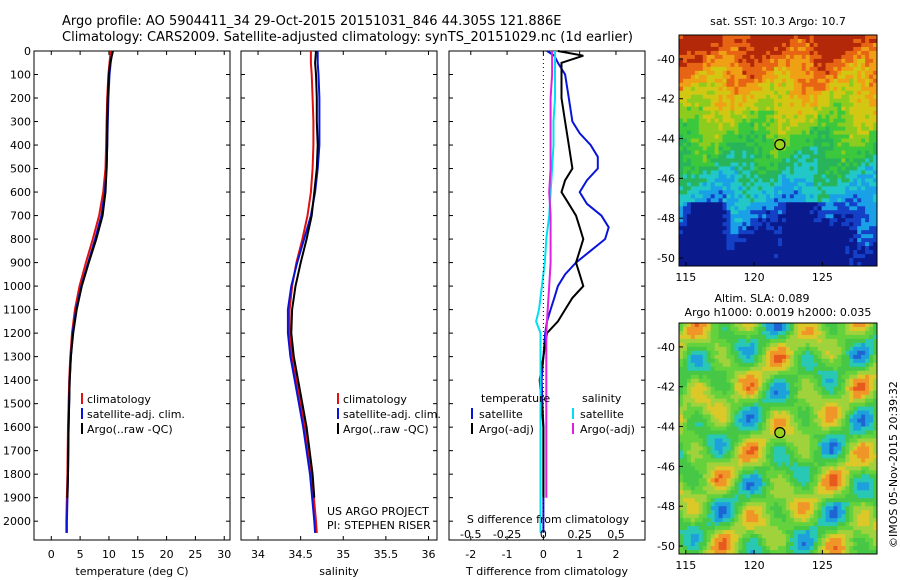 The width and height of the screenshot is (900, 580). What do you see at coordinates (685, 277) in the screenshot?
I see `map-x-tick-label: 115` at bounding box center [685, 277].